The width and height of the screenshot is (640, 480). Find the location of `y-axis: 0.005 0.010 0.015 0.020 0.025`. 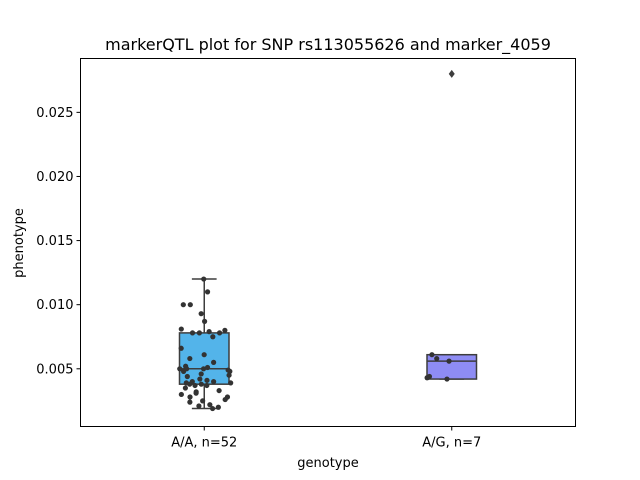

y-axis: 0.005 0.010 0.015 0.020 0.025 is located at coordinates (58, 241).